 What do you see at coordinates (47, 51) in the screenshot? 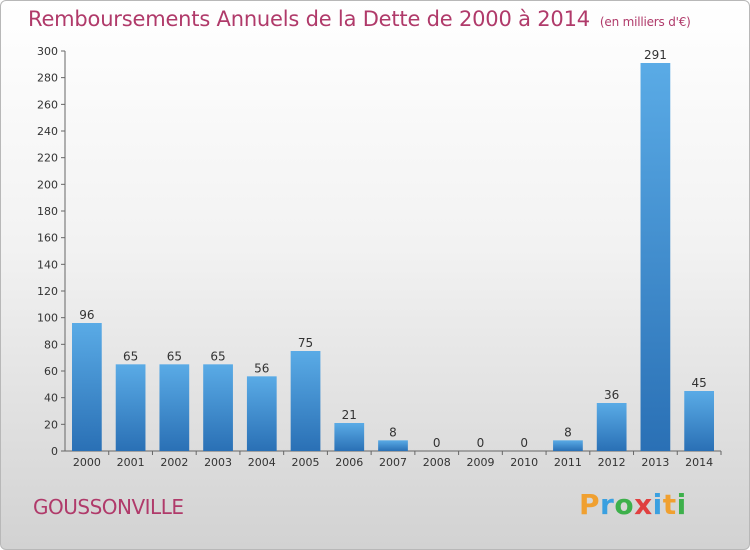
I see `y-tick-label: 300` at bounding box center [47, 51].